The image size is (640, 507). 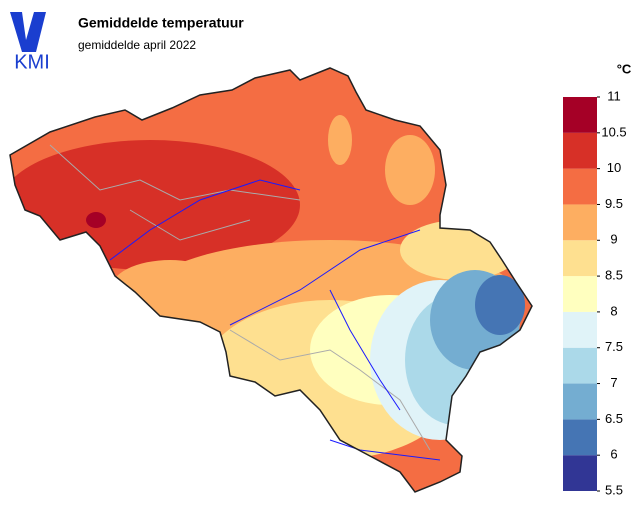 I want to click on tick-label: 7, so click(x=613, y=382).